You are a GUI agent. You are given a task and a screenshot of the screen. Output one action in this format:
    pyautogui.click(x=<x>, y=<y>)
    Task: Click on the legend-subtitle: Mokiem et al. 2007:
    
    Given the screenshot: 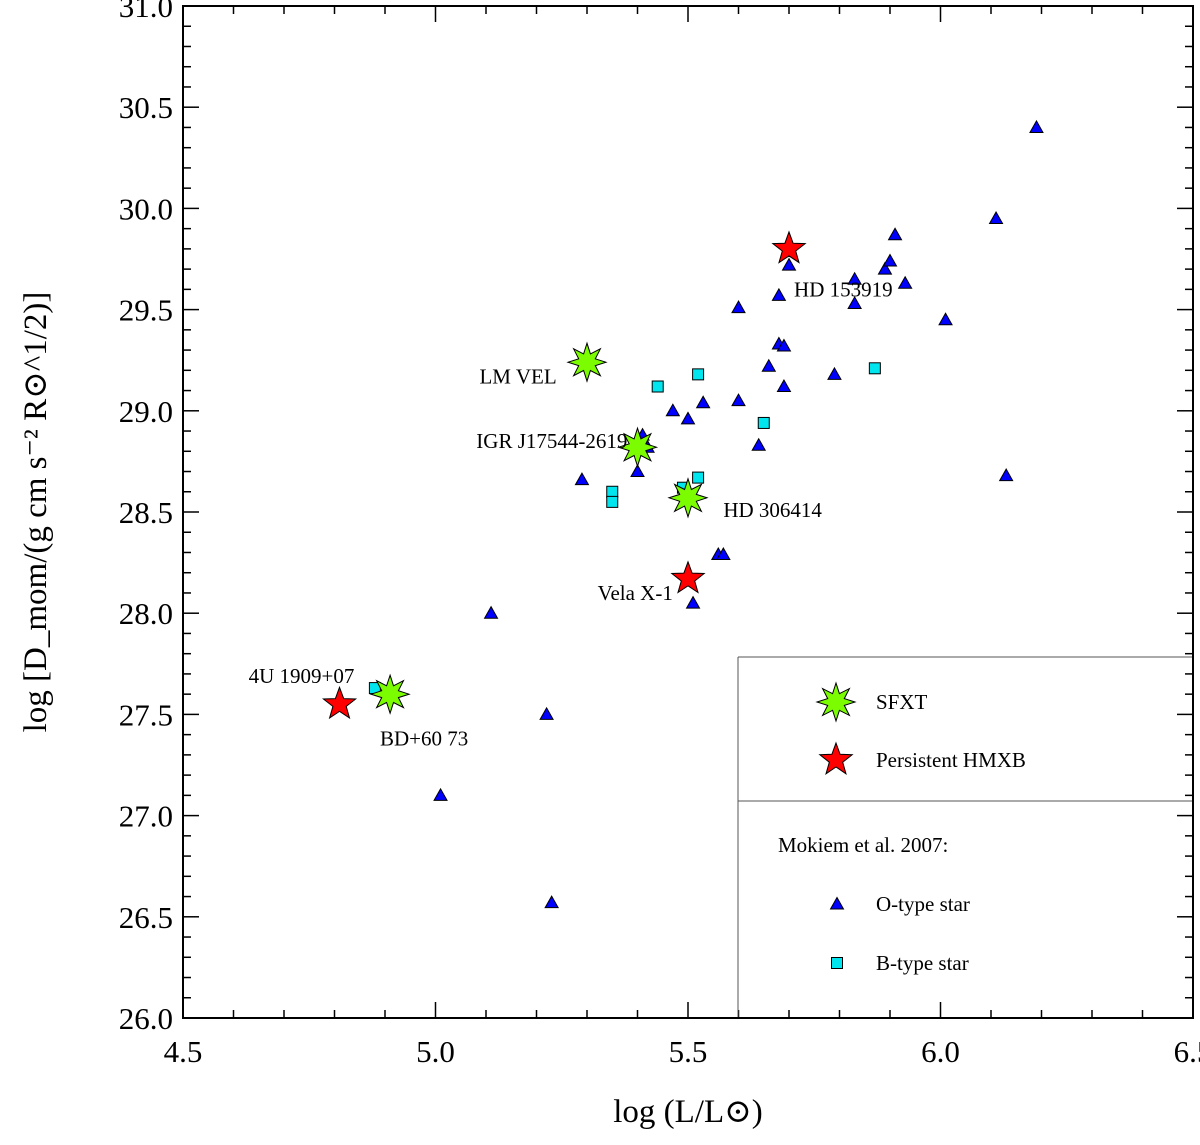 What is the action you would take?
    pyautogui.click(x=863, y=845)
    